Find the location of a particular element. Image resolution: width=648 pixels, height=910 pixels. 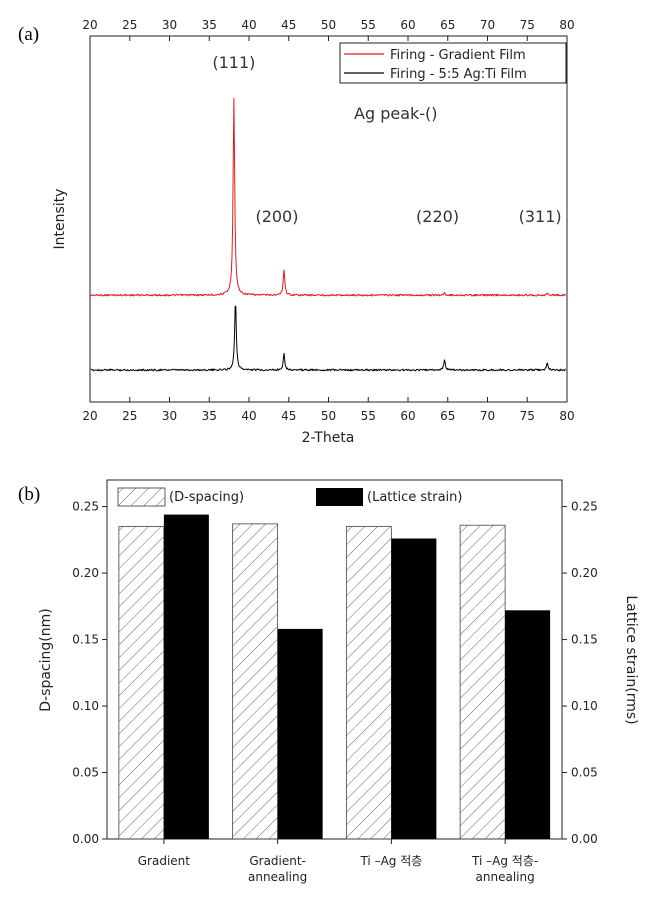

legend-label-d-spacing: (D-spacing) is located at coordinates (206, 497).